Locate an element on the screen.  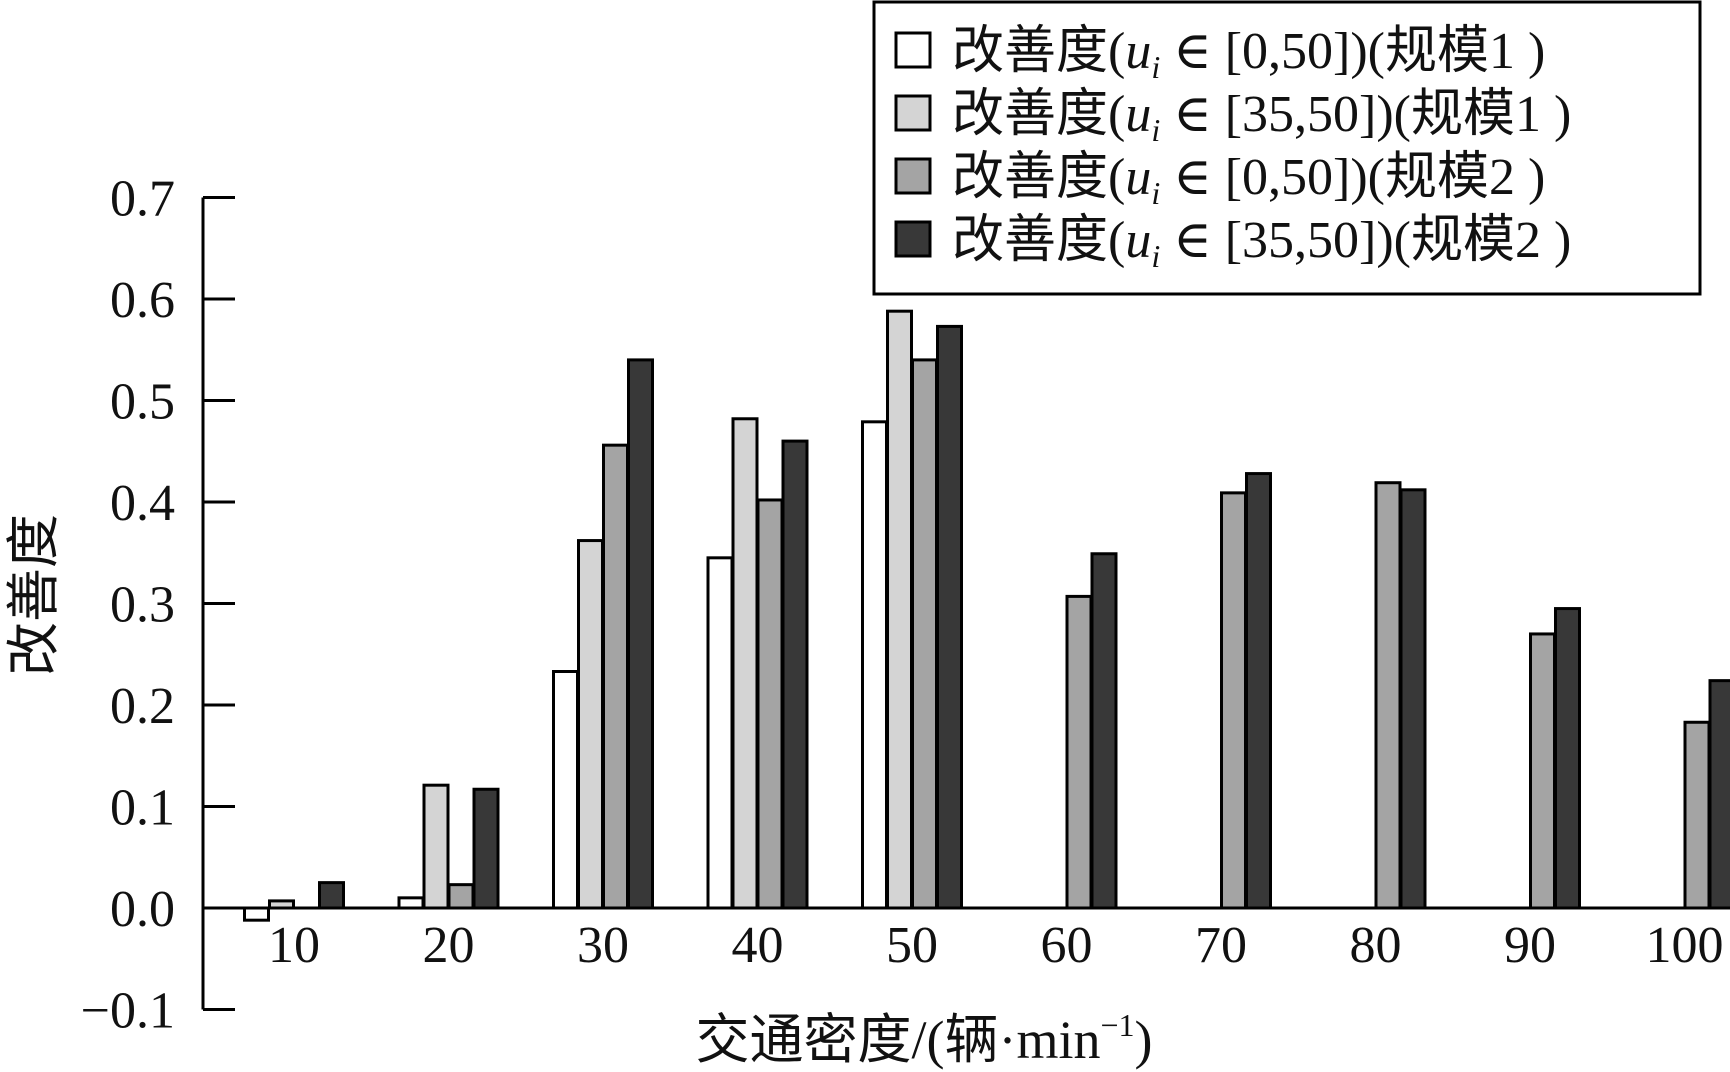
x-tick-label: 80 is located at coordinates (1376, 945).